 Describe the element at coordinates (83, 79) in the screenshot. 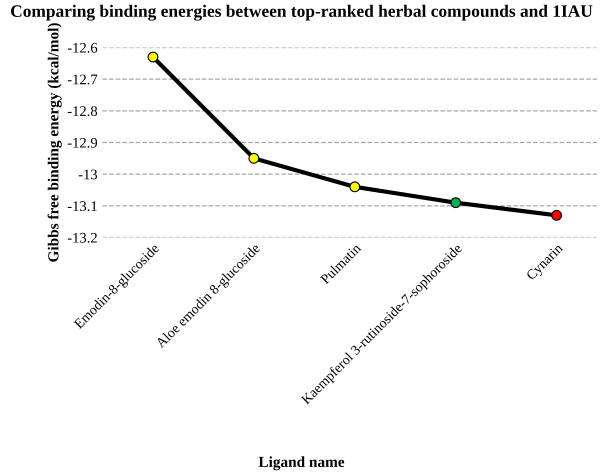

I see `y-tick-label: -12.7` at that location.